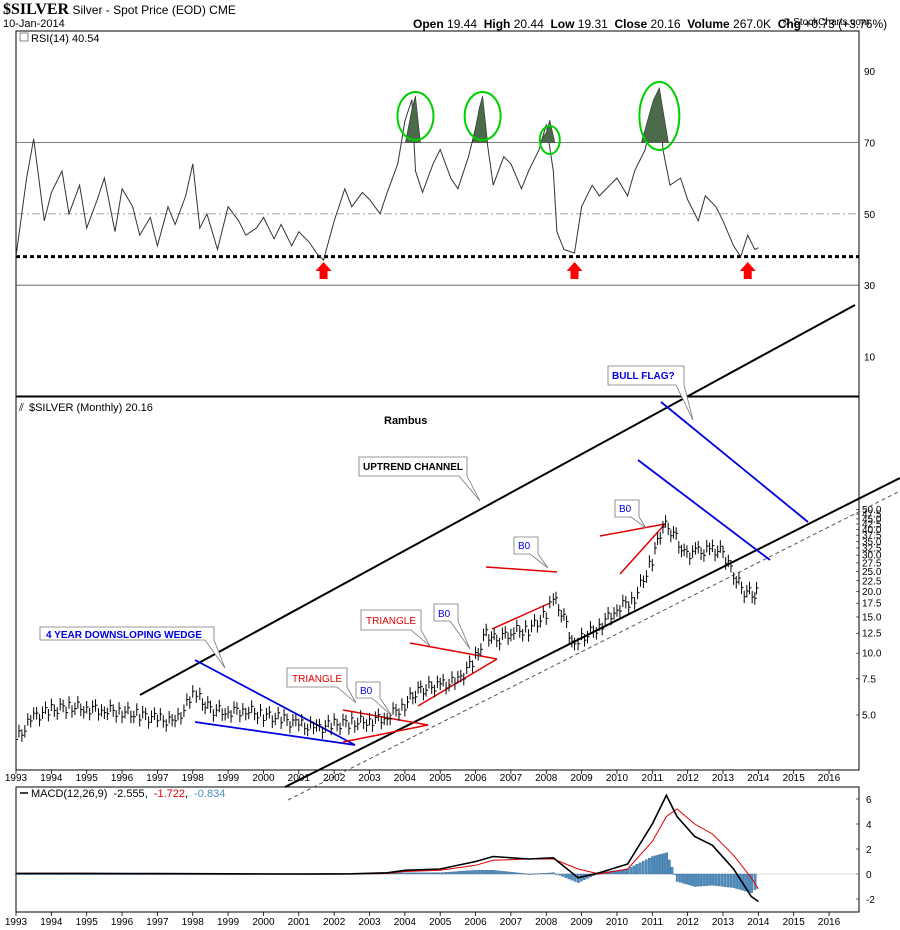 This screenshot has width=900, height=930. What do you see at coordinates (91, 408) in the screenshot?
I see `price-title-text: $SILVER (Monthly) 20.16` at bounding box center [91, 408].